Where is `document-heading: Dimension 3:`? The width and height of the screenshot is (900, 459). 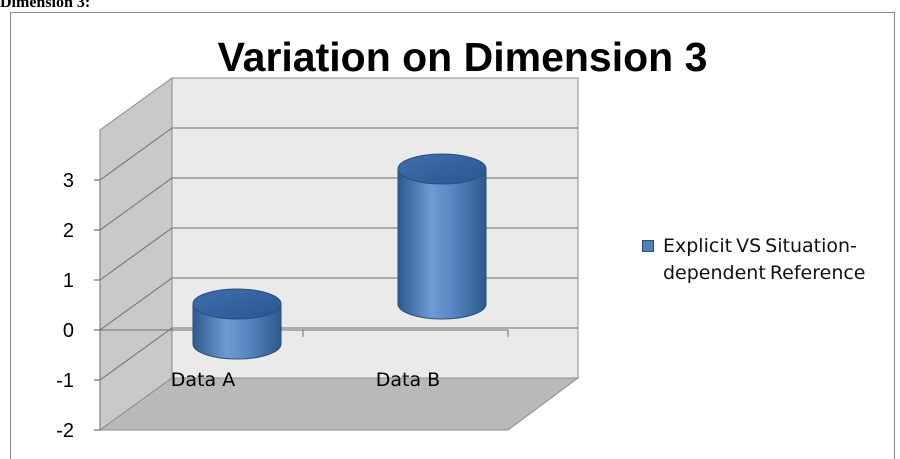 document-heading: Dimension 3: is located at coordinates (45, 5).